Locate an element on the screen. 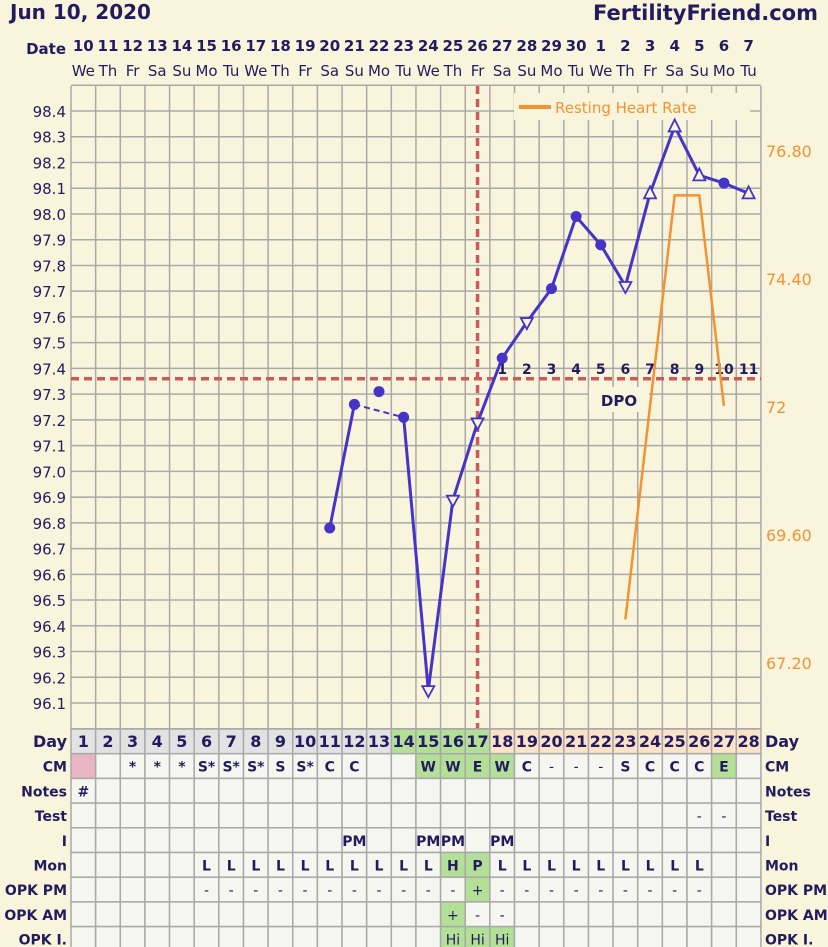  temp-line is located at coordinates (662, 159).